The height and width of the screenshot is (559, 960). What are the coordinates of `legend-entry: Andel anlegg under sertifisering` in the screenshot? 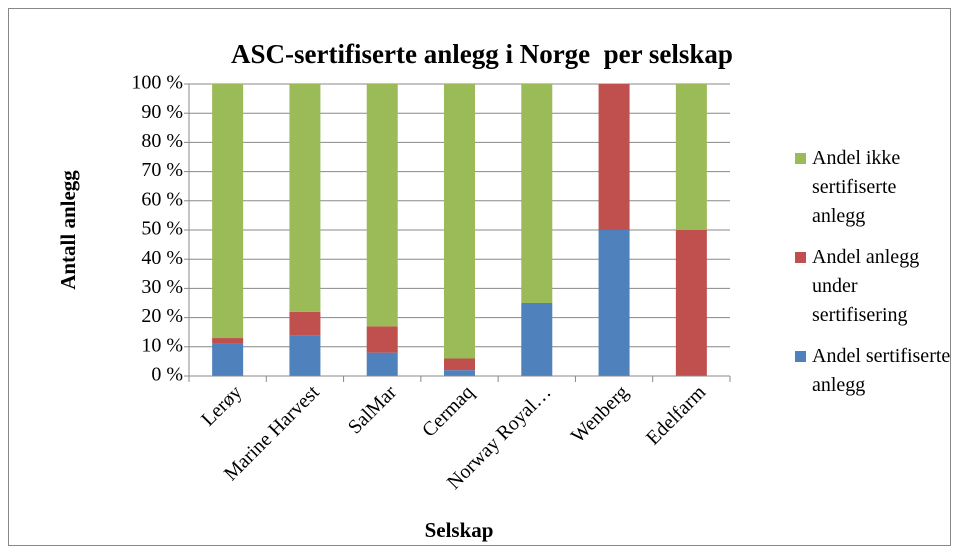 It's located at (875, 286).